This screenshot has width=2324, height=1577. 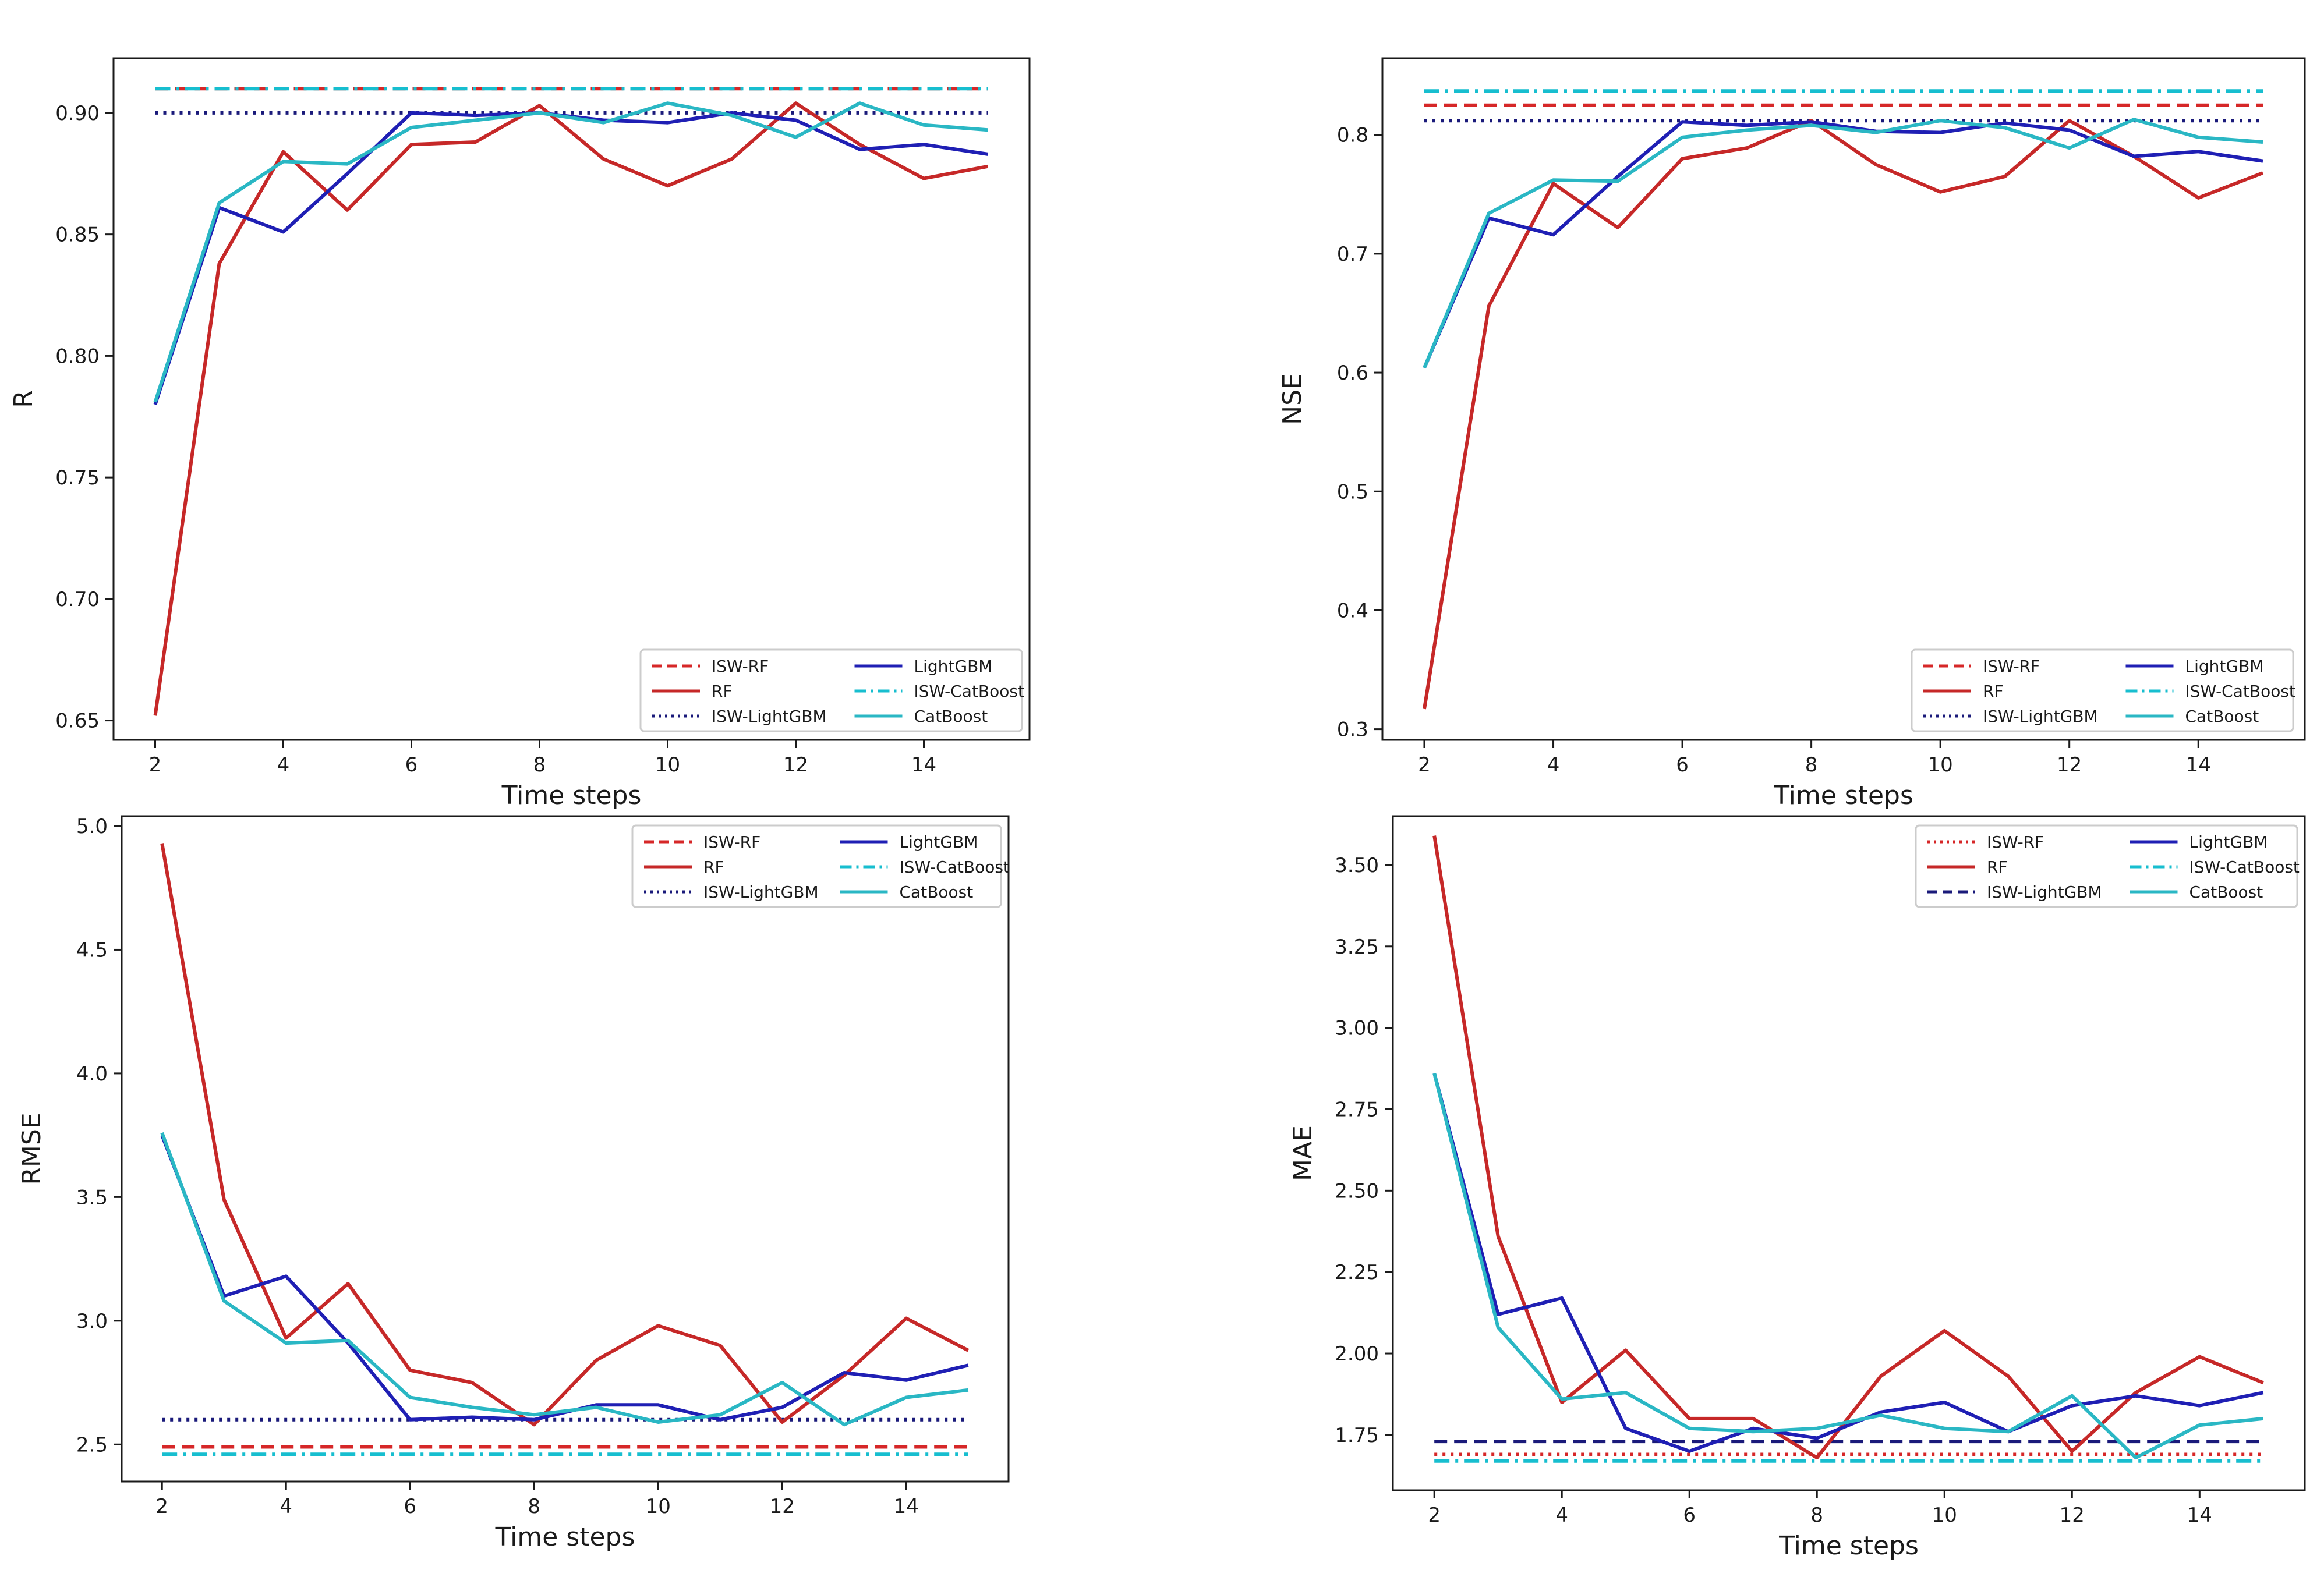 What do you see at coordinates (1352, 610) in the screenshot?
I see `y-tick-label: 0.4` at bounding box center [1352, 610].